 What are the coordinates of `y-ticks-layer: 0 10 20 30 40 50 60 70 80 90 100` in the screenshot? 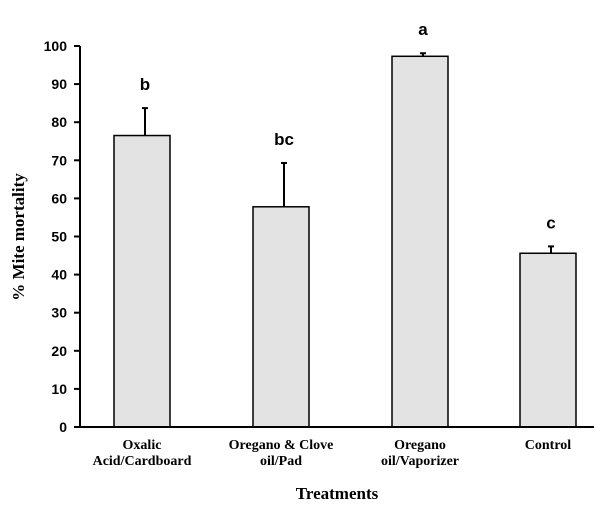 It's located at (62, 236).